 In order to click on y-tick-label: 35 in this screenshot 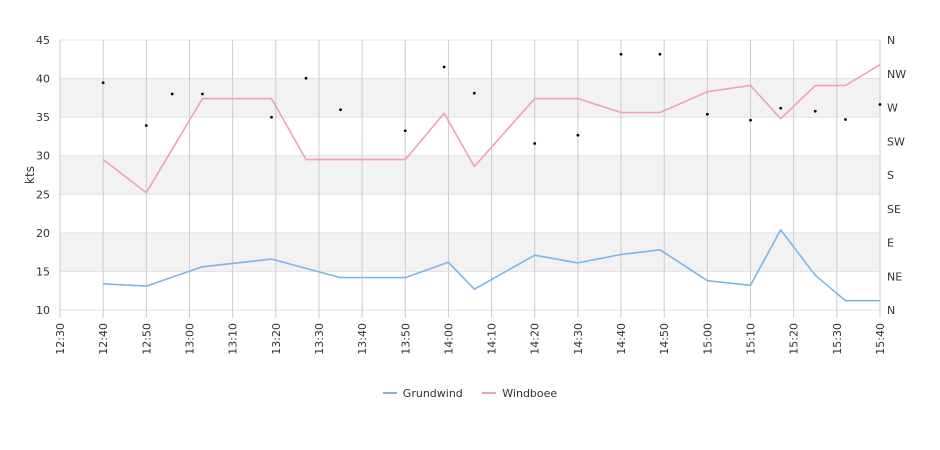, I will do `click(43, 117)`.